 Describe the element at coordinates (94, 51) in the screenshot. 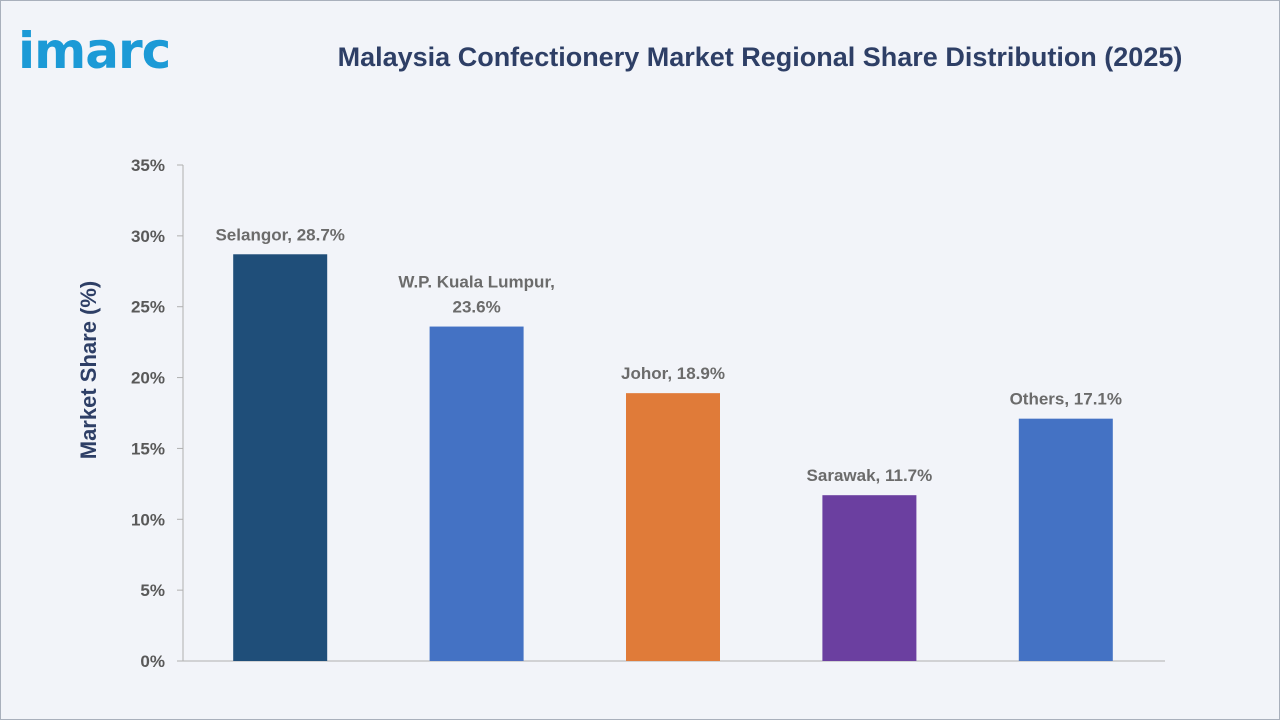

I see `imarc-logo: imarc` at that location.